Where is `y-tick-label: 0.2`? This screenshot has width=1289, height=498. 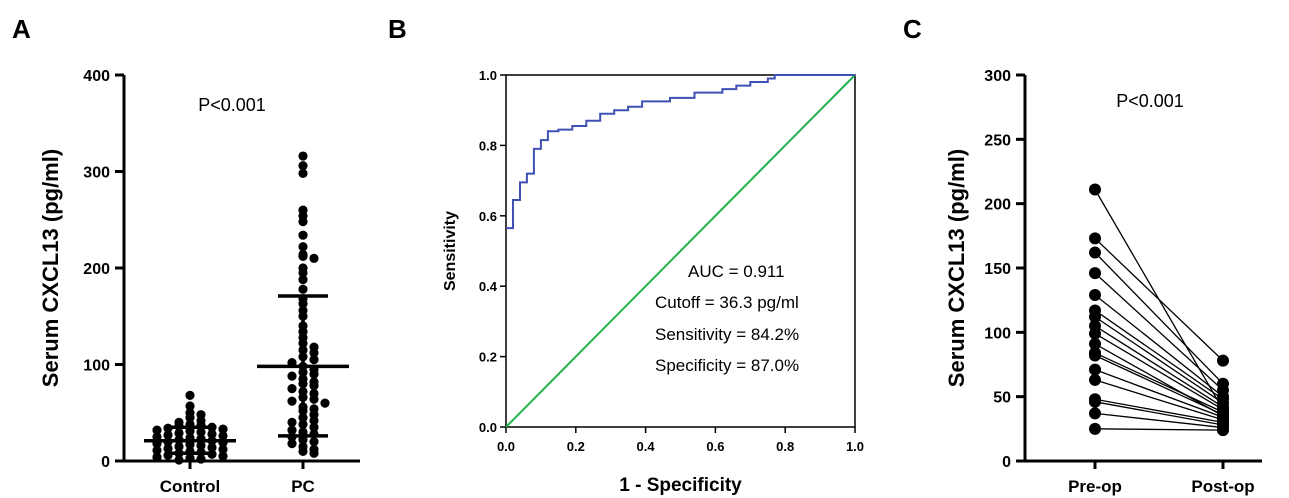
y-tick-label: 0.2 is located at coordinates (488, 357).